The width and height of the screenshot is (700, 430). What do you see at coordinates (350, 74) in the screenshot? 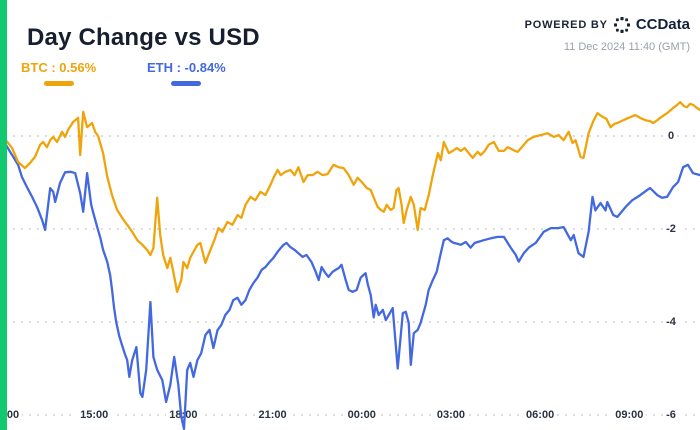
I see `legend: BTC : 0.56% ETH : -0.84%` at bounding box center [350, 74].